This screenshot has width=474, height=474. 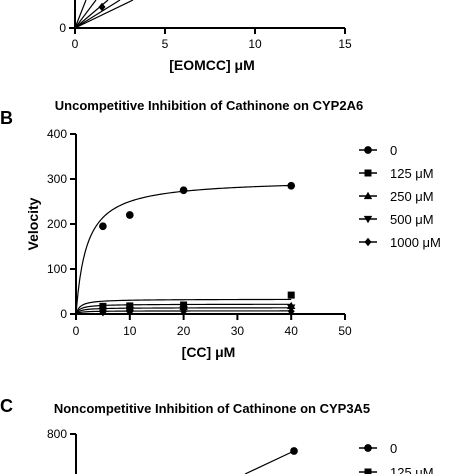 I want to click on panel-b-y-tick-label: 0, so click(x=63, y=314).